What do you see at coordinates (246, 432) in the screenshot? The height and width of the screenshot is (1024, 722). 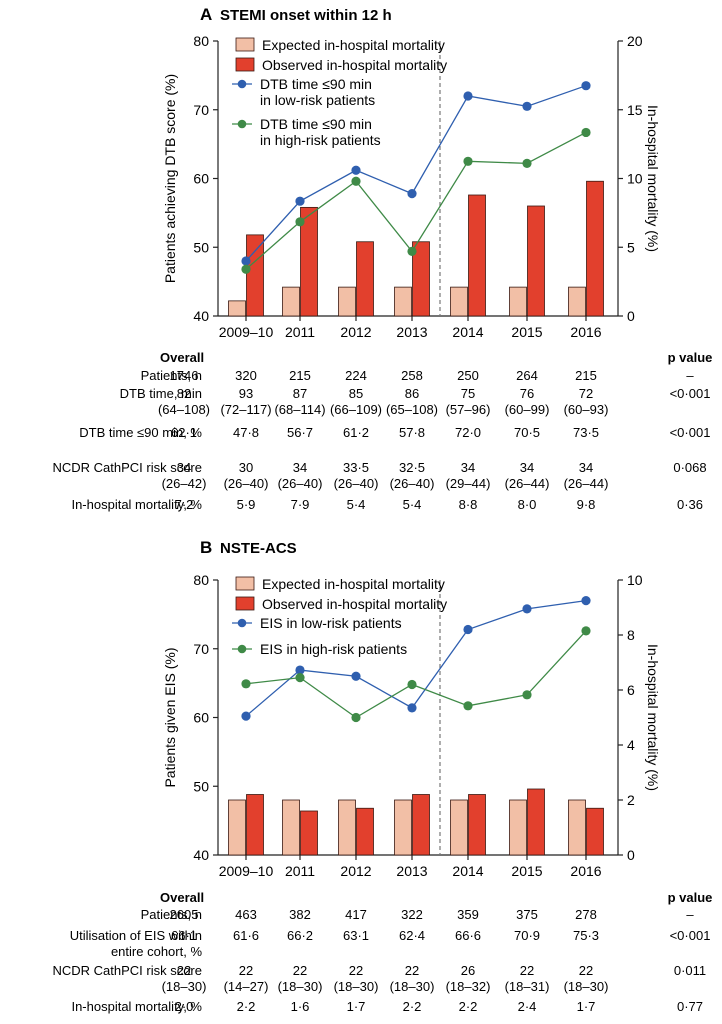 I see `table-cell-value: 47·8` at bounding box center [246, 432].